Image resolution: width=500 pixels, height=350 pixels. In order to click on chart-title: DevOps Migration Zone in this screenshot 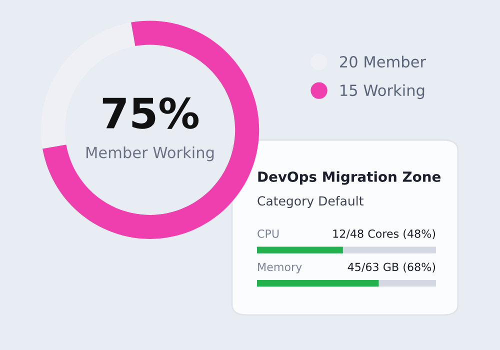, I will do `click(349, 178)`.